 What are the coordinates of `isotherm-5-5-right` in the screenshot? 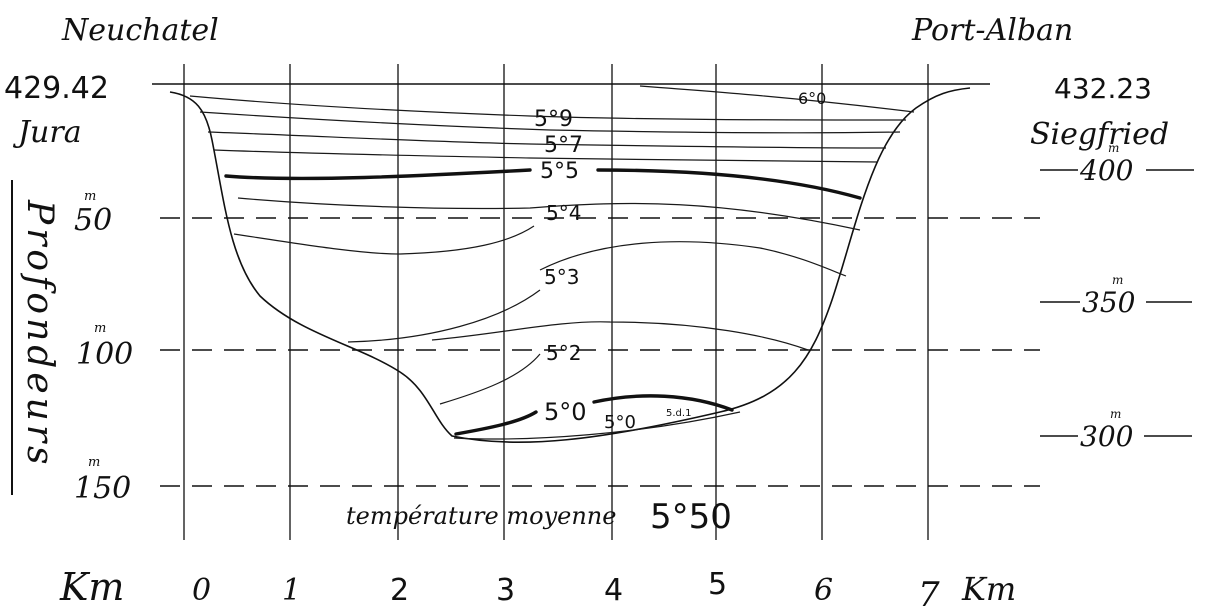 It's located at (729, 184).